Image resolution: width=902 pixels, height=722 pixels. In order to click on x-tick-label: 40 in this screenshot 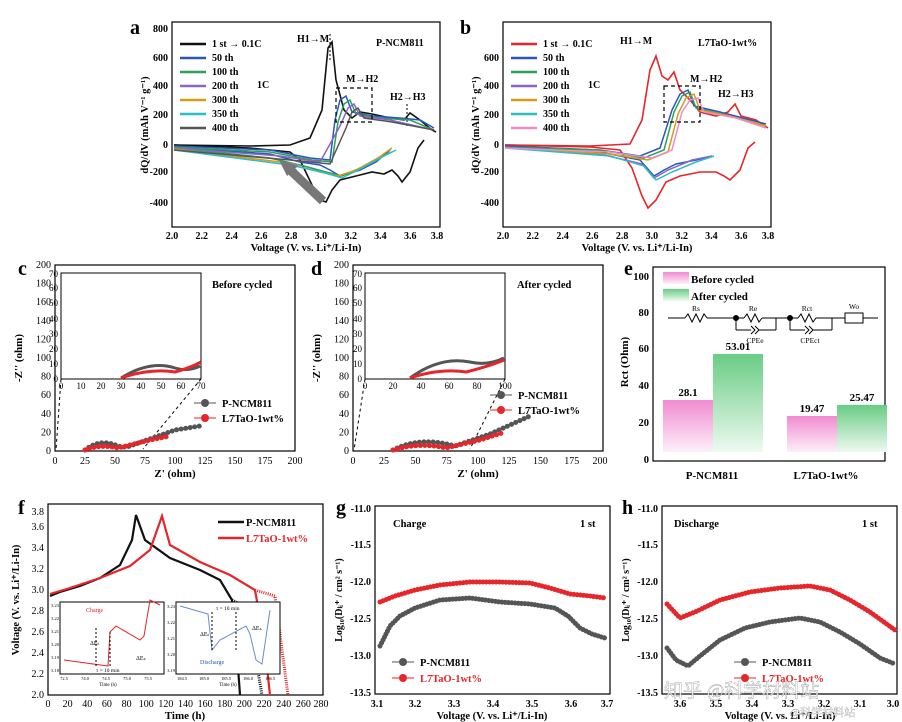, I will do `click(87, 704)`.